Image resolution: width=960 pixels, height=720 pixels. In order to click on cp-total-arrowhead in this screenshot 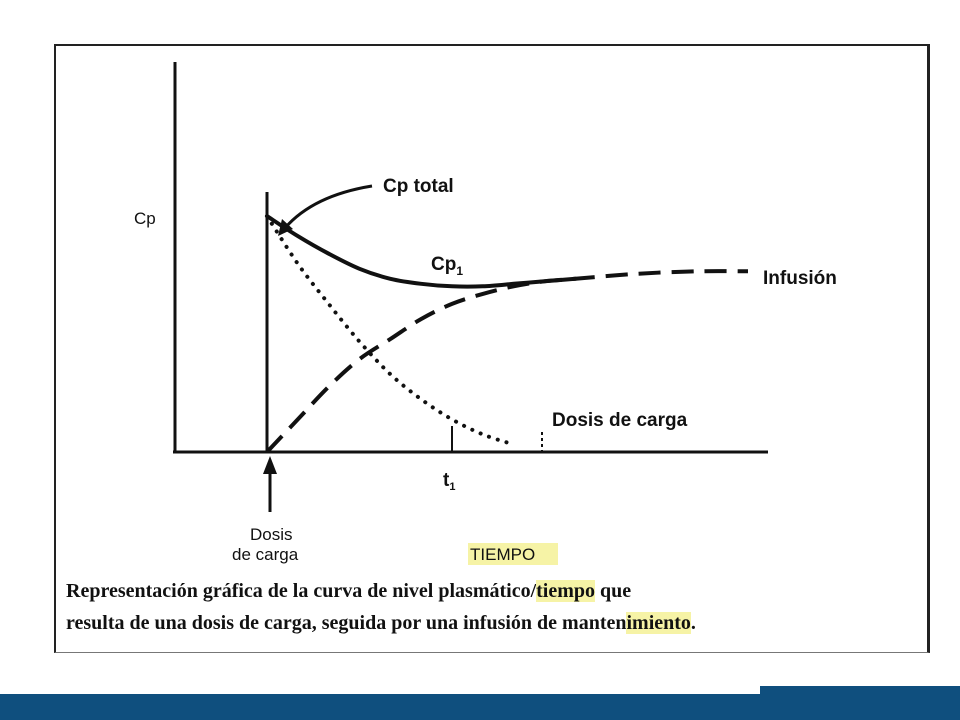, I will do `click(285, 227)`.